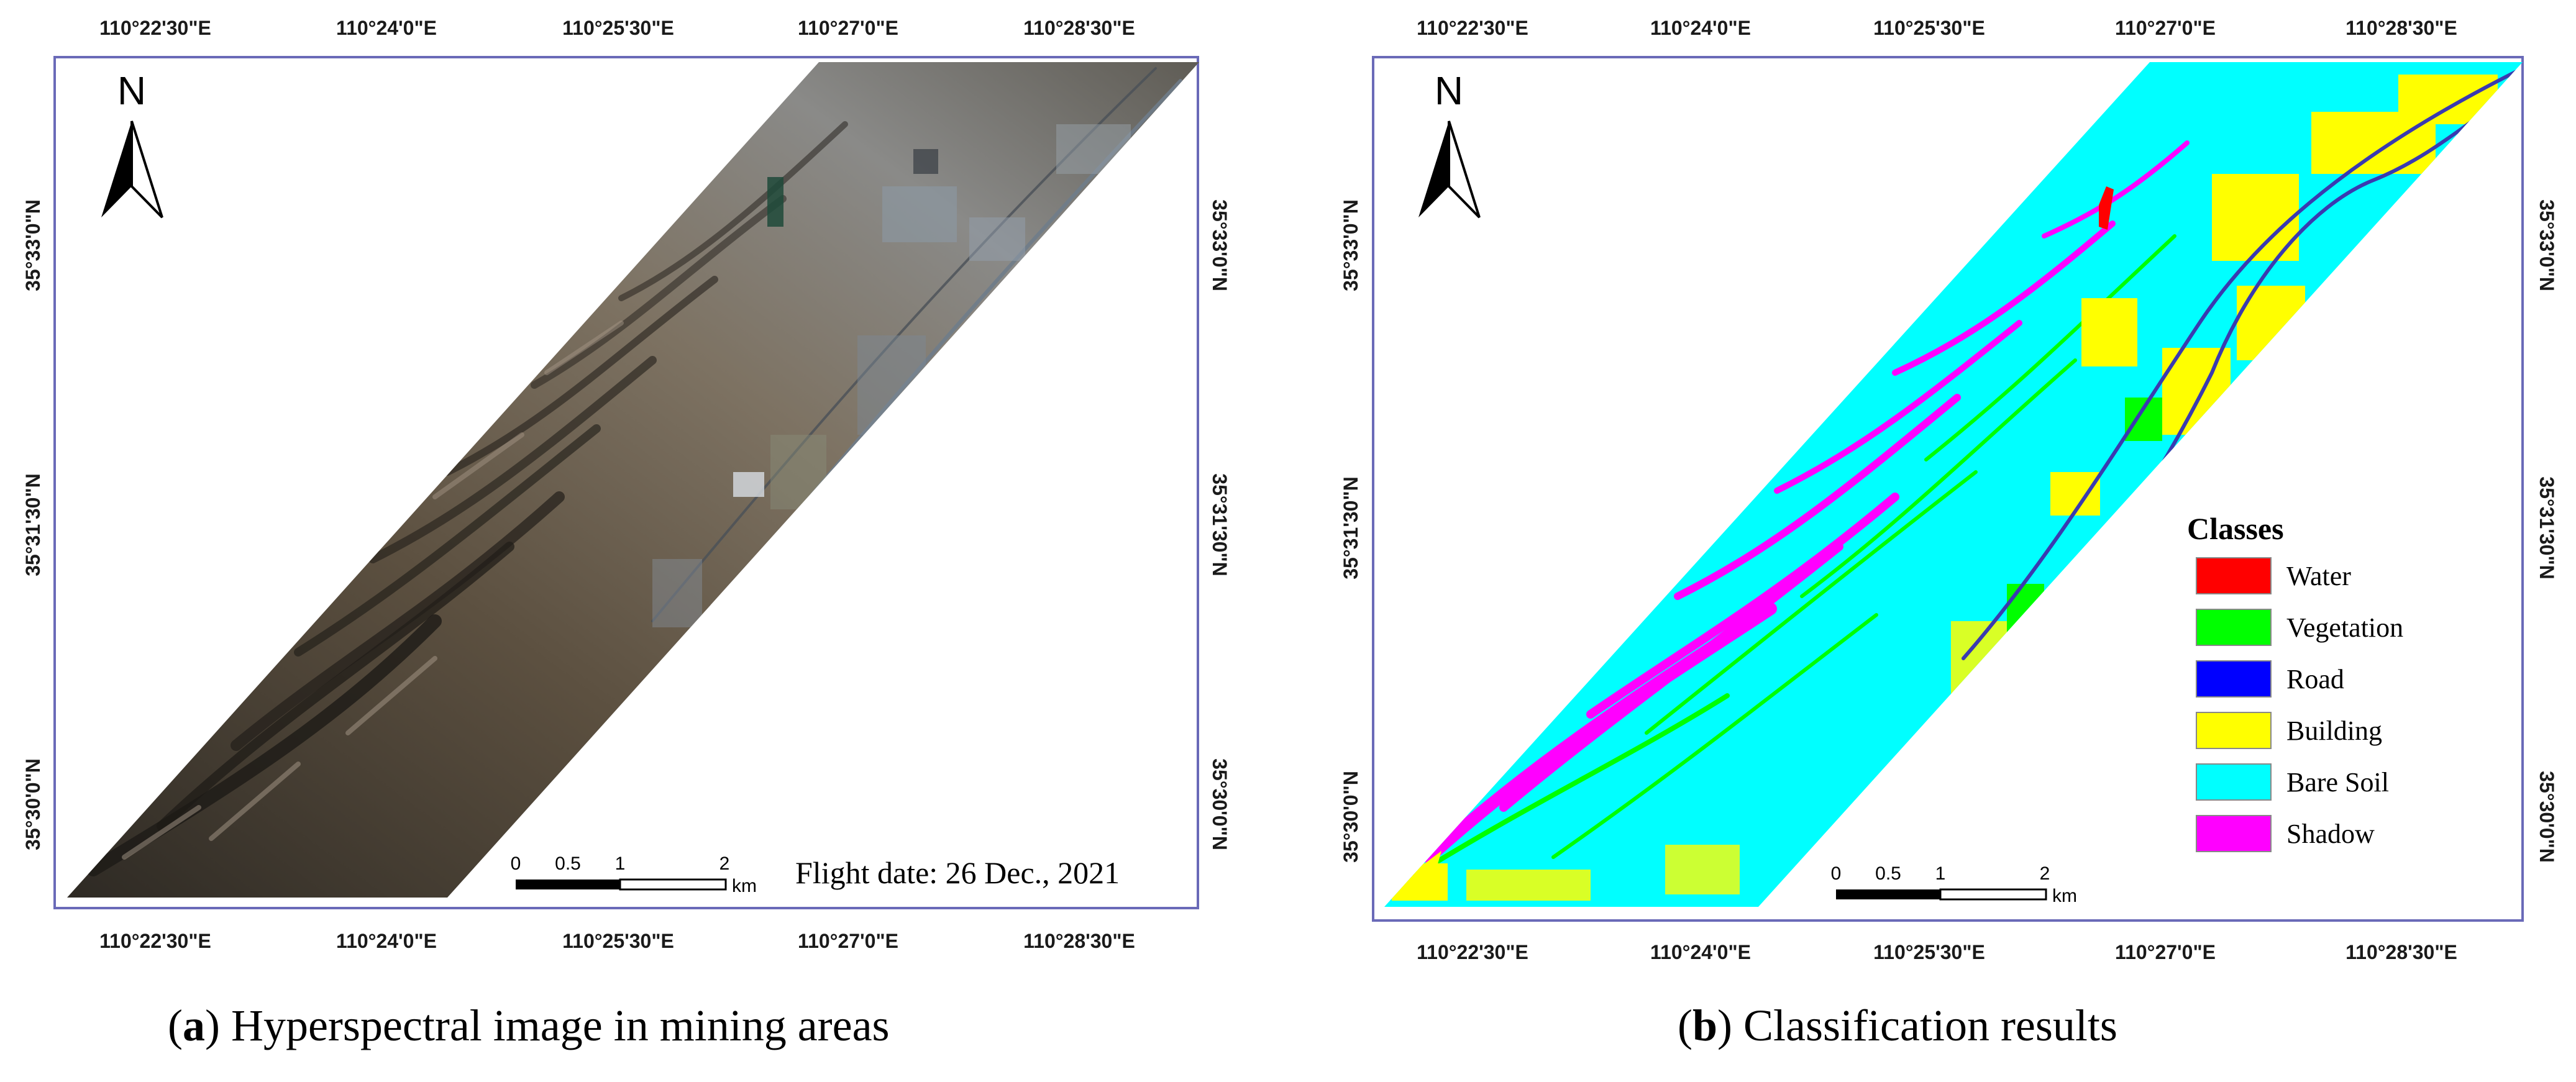 The height and width of the screenshot is (1082, 2576). I want to click on flight-date: Flight date: 26 Dec., 2021, so click(957, 872).